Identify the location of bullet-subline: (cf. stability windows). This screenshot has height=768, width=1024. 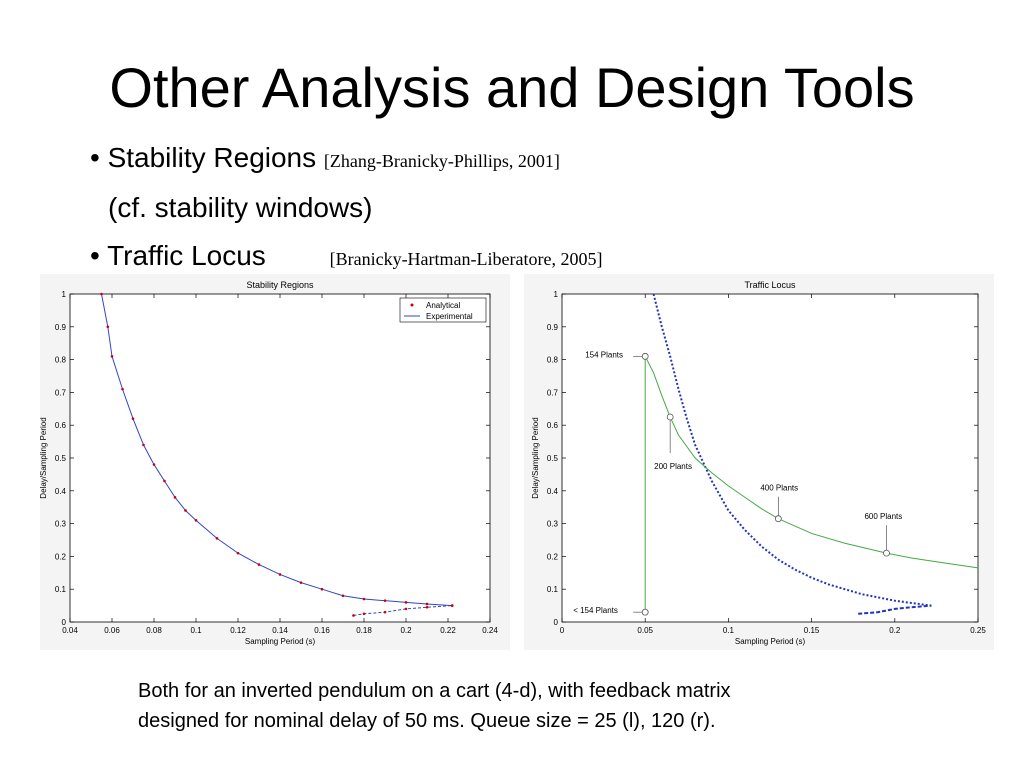
(240, 208).